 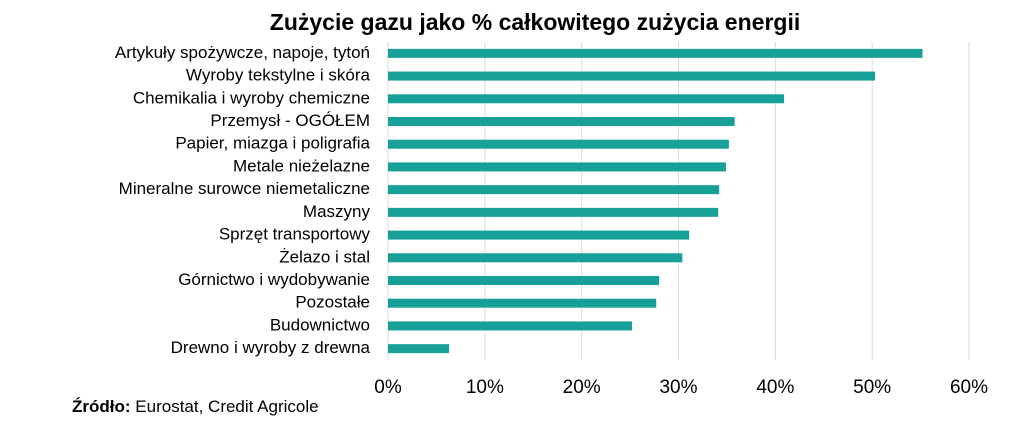 I want to click on x-tick-label: 30%, so click(x=678, y=387).